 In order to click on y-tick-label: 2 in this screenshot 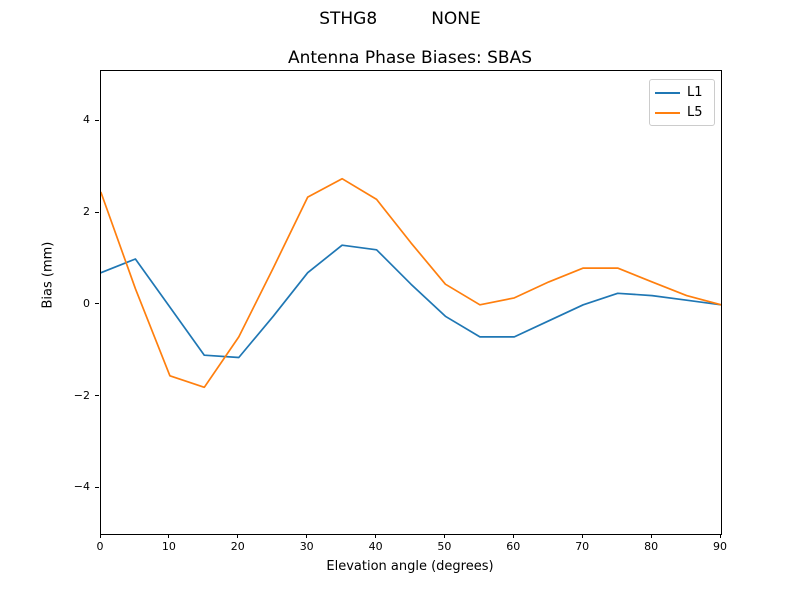, I will do `click(86, 212)`.